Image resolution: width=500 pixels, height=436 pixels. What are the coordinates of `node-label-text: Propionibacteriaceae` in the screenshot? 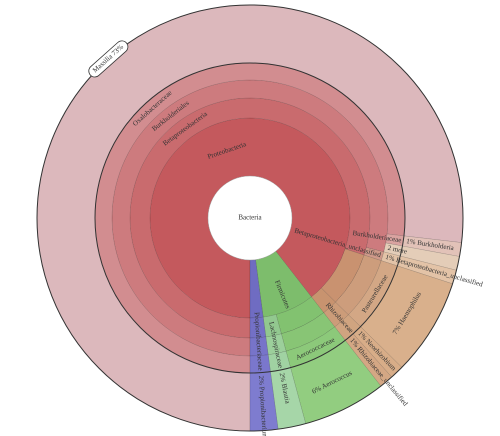 It's located at (259, 341).